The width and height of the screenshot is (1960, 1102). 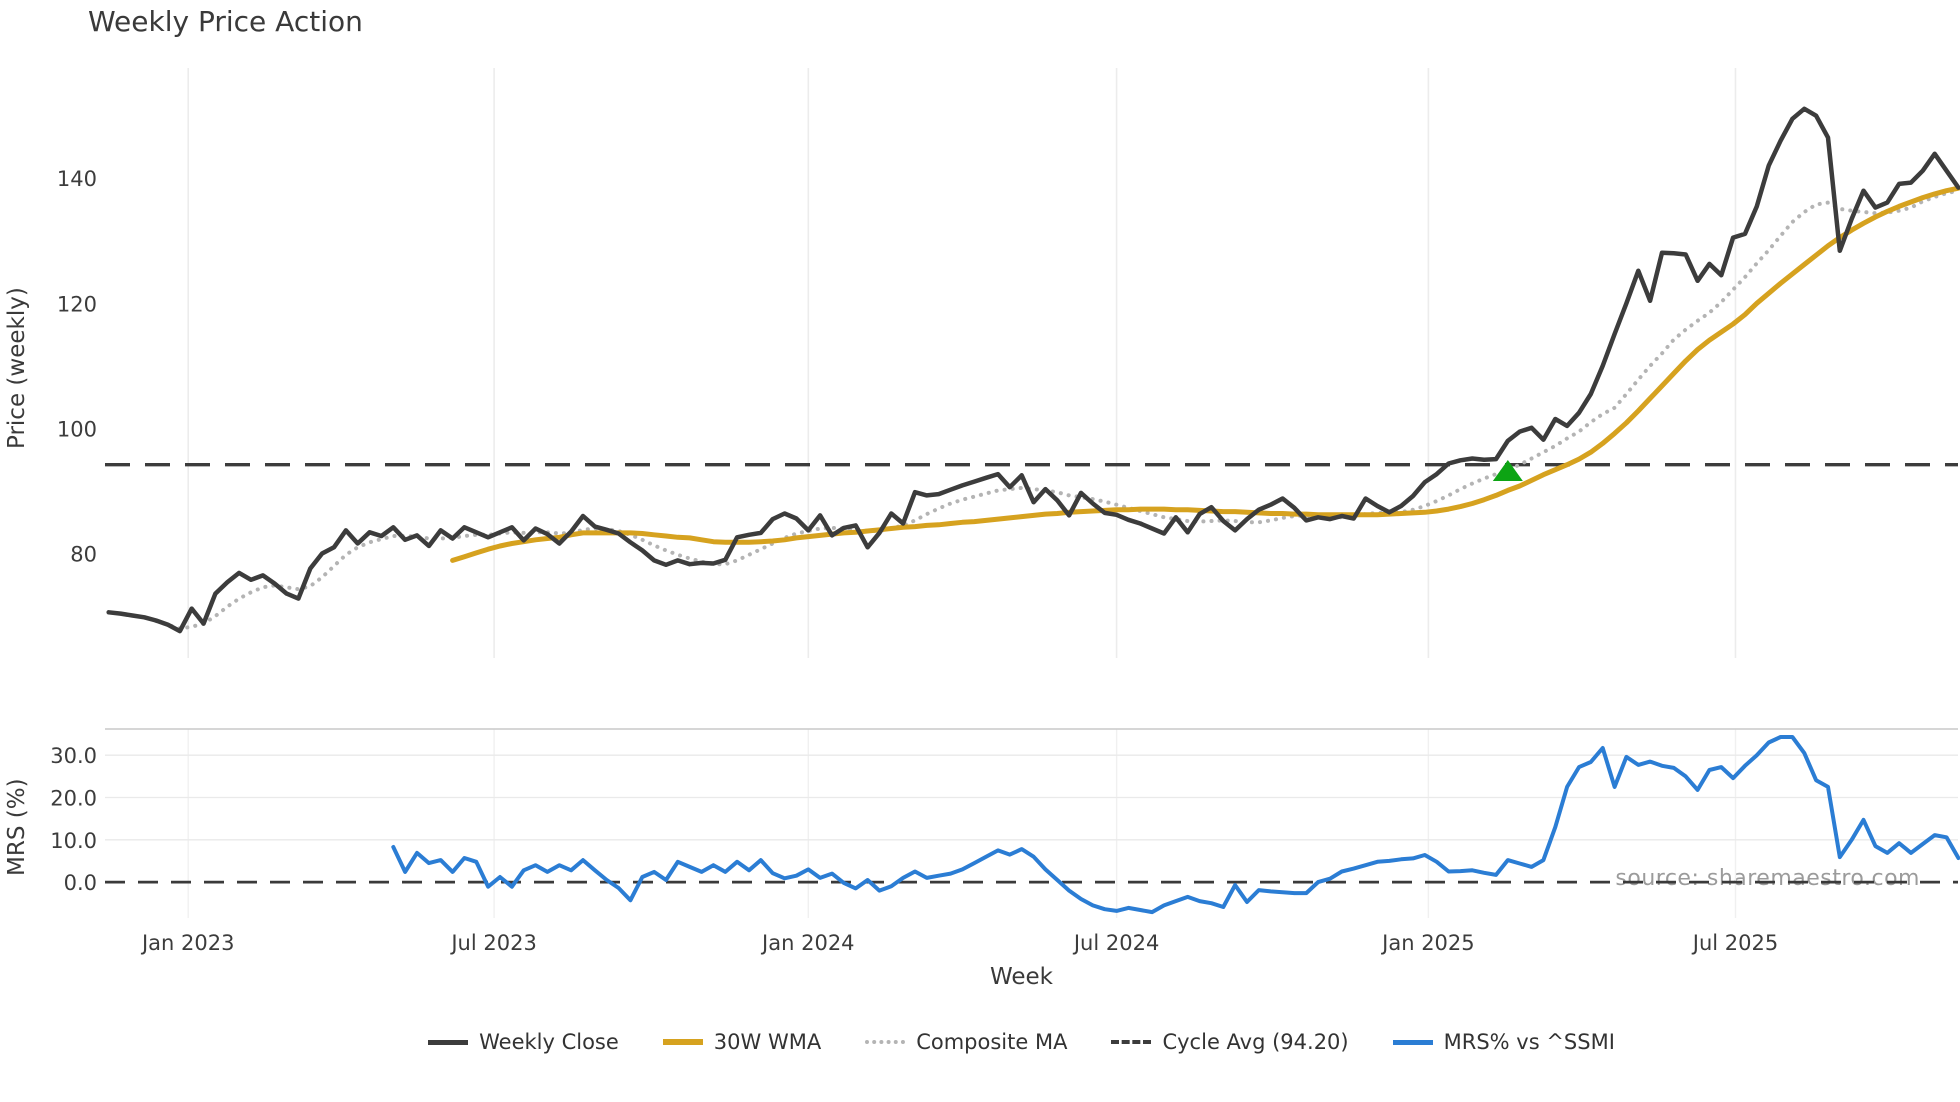 What do you see at coordinates (77, 429) in the screenshot?
I see `svg-text: 100` at bounding box center [77, 429].